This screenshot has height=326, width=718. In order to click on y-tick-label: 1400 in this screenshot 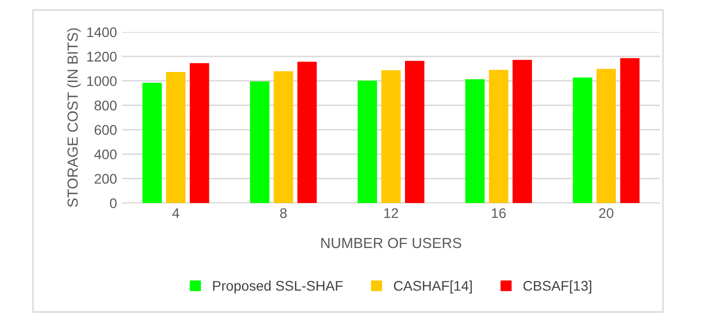, I will do `click(102, 32)`.